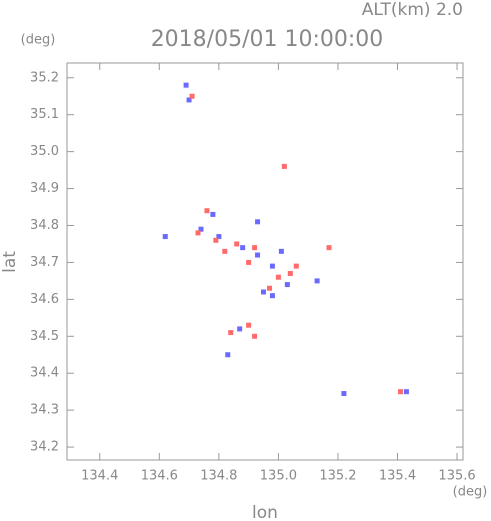  What do you see at coordinates (397, 476) in the screenshot?
I see `x-tick-label: 135.4` at bounding box center [397, 476].